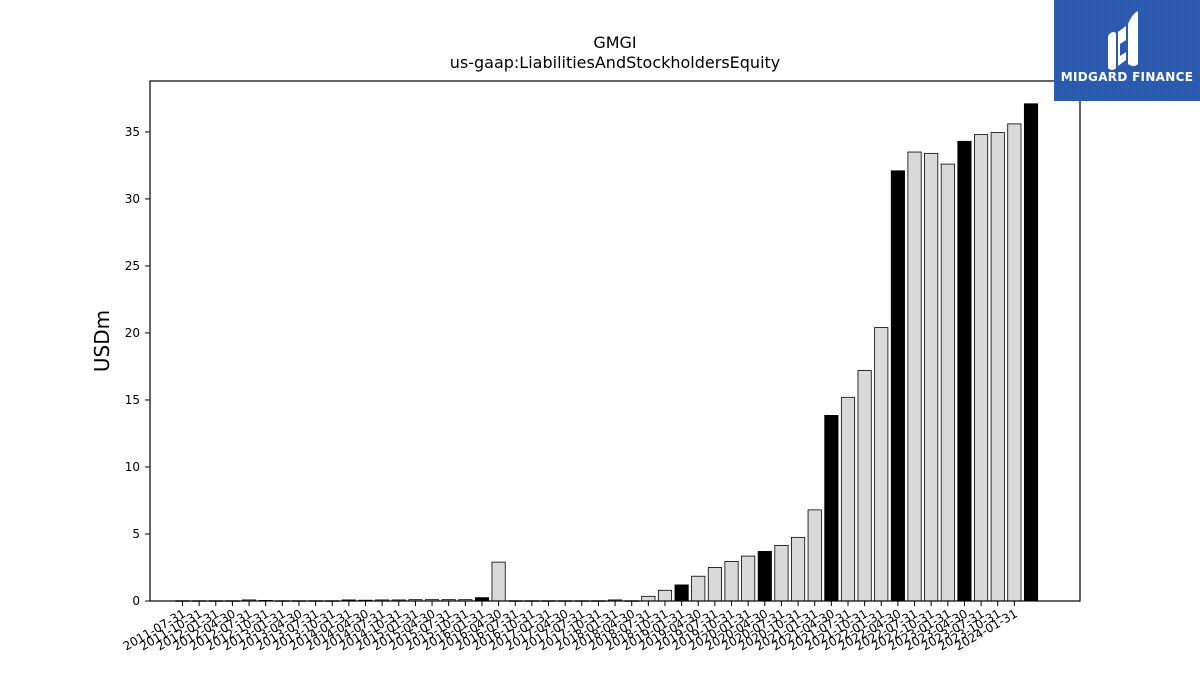  Describe the element at coordinates (136, 534) in the screenshot. I see `y-tick-label: 5` at that location.